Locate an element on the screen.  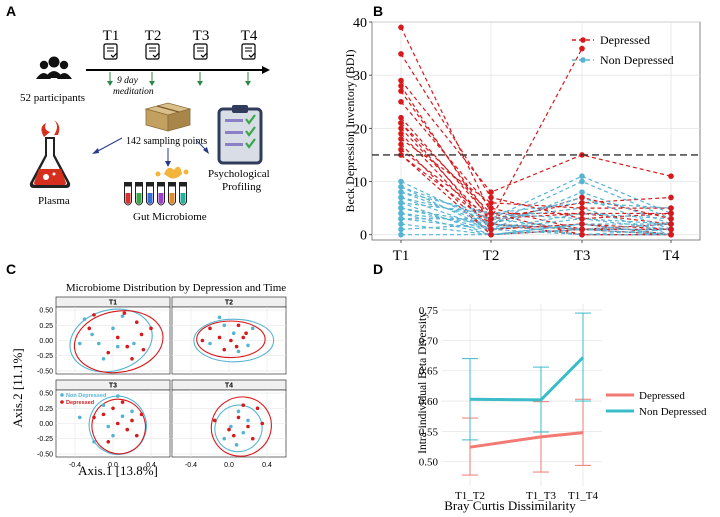
ytick-label-b: 30 is located at coordinates (360, 76).